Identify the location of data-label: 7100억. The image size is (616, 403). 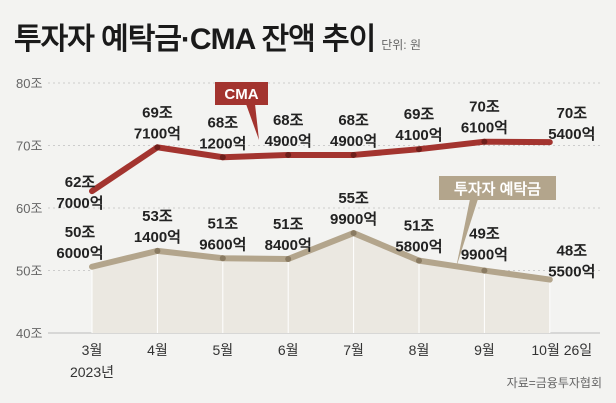
(157, 133).